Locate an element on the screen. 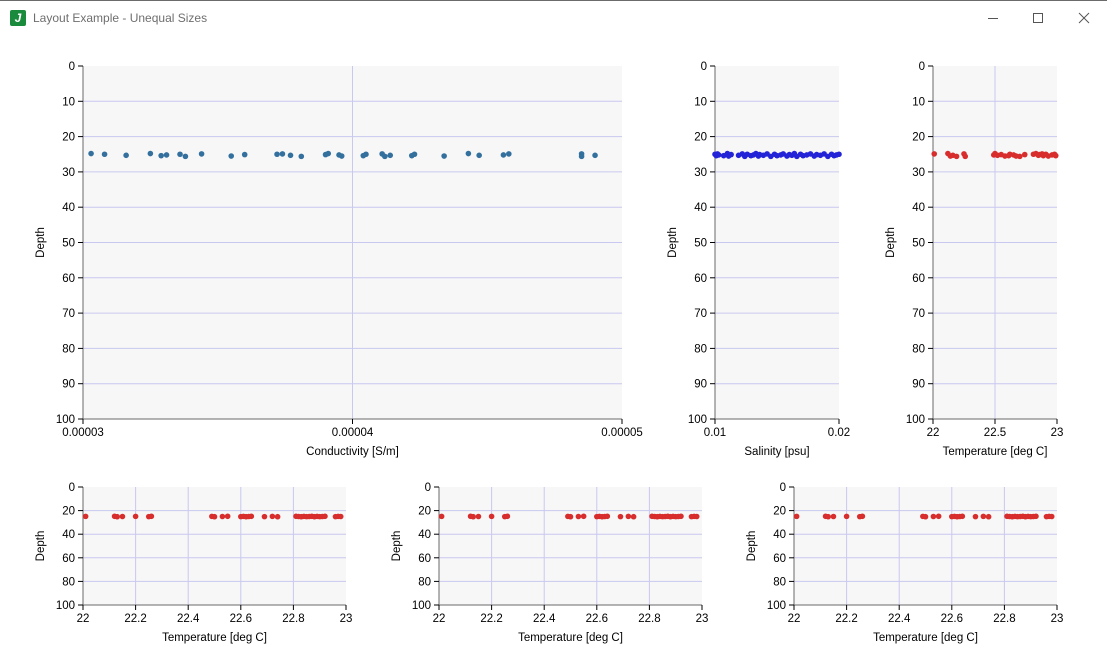 The width and height of the screenshot is (1107, 669). x-tick-label: 0.00005 is located at coordinates (622, 433).